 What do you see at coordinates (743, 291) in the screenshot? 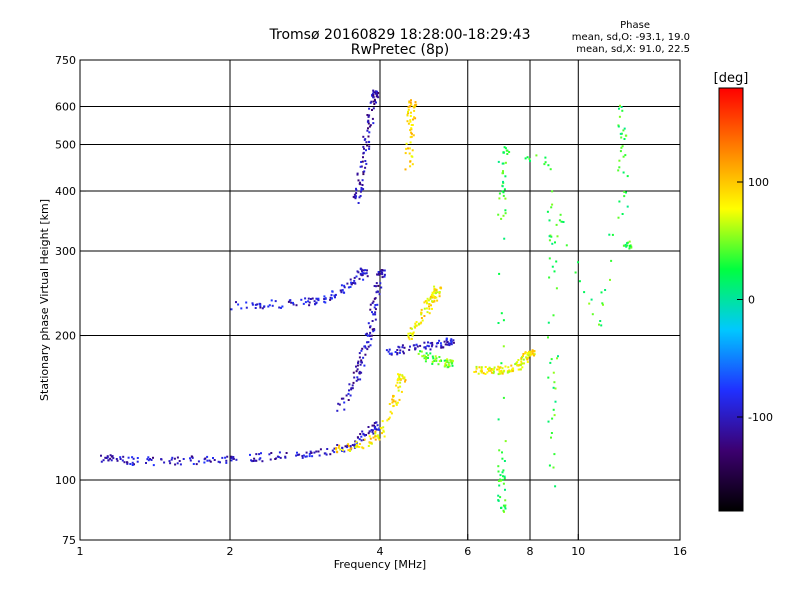
I see `colorbar: -100 0 100 [deg]` at bounding box center [743, 291].